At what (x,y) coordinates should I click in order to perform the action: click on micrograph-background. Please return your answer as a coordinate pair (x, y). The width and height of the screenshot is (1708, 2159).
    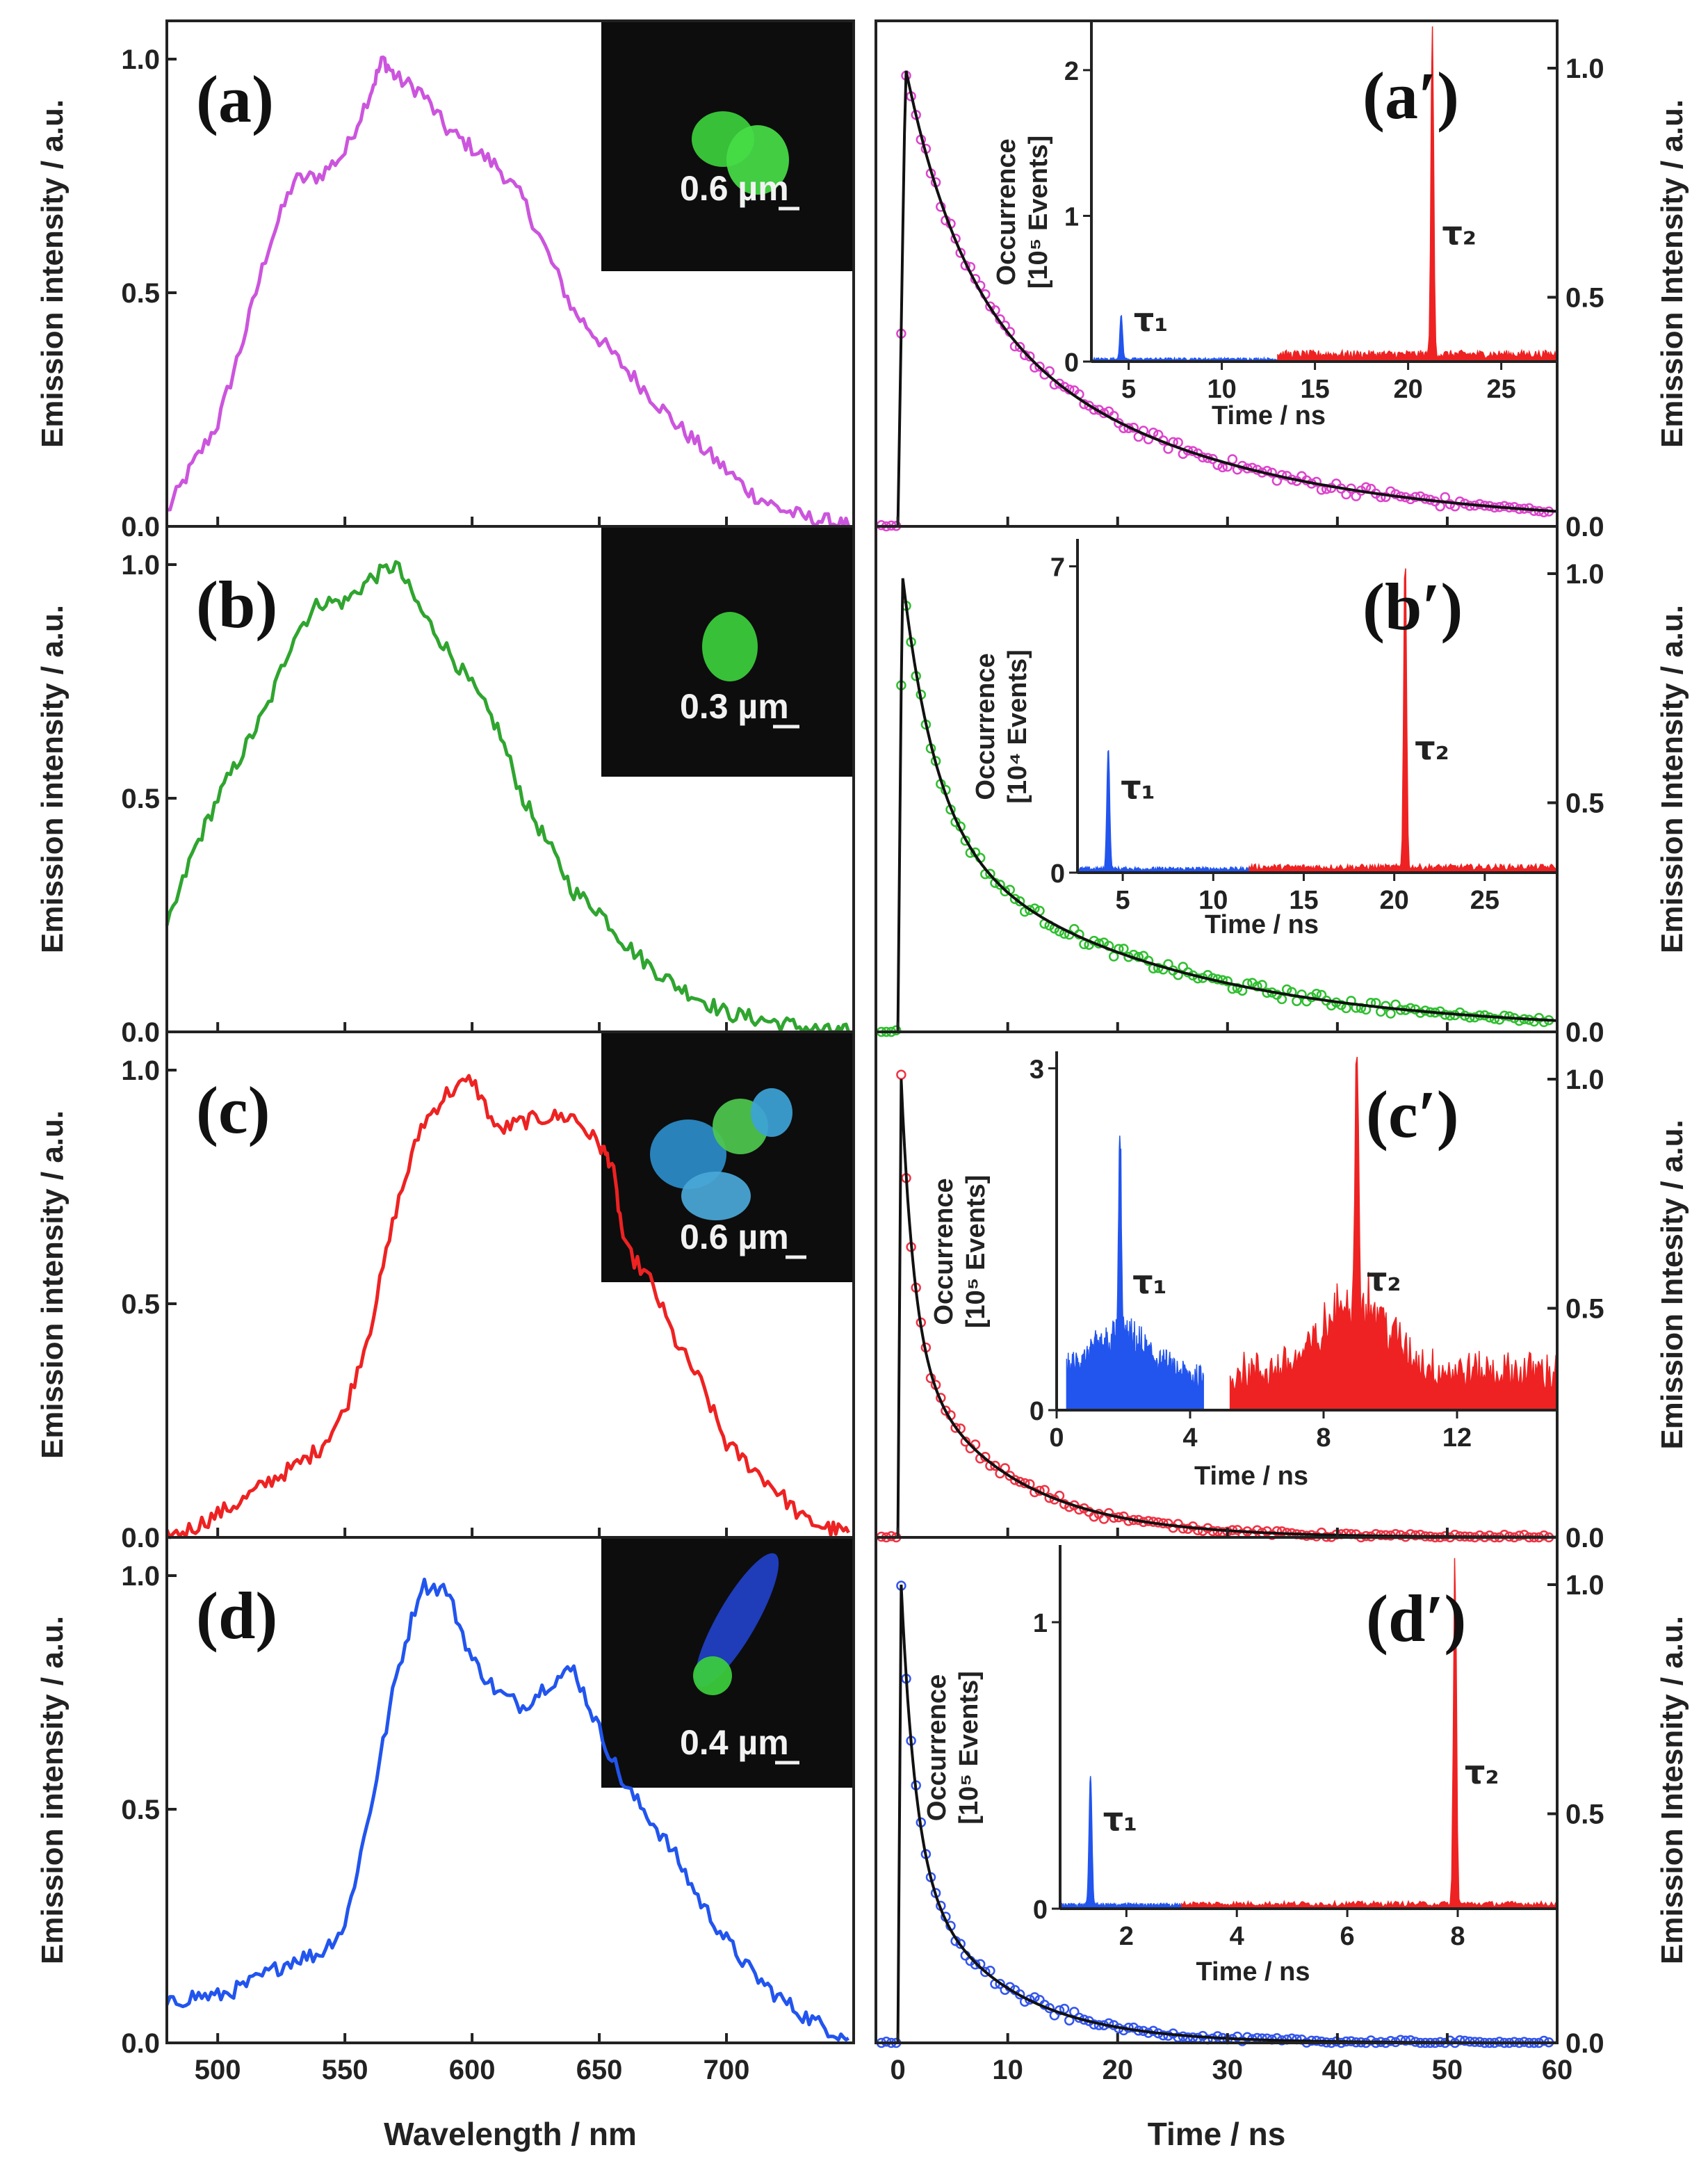
    Looking at the image, I should click on (728, 1157).